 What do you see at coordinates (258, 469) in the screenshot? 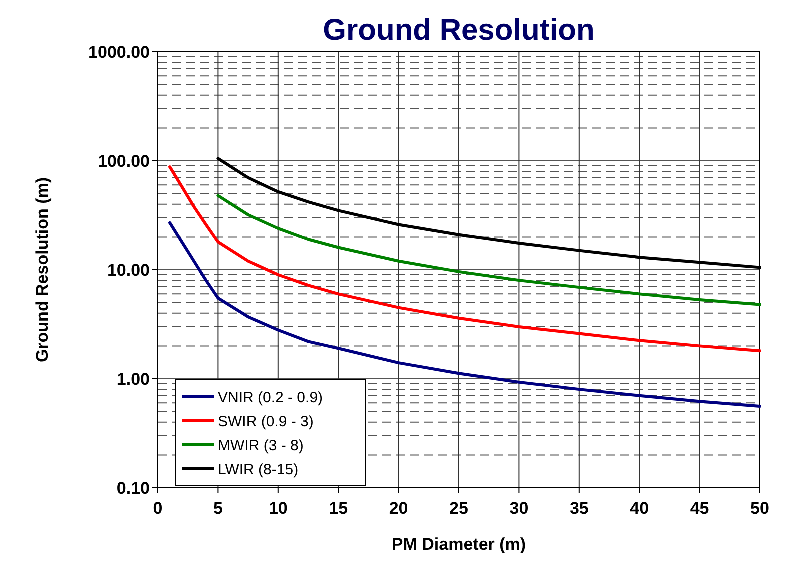
I see `legend-label: LWIR (8-15)` at bounding box center [258, 469].